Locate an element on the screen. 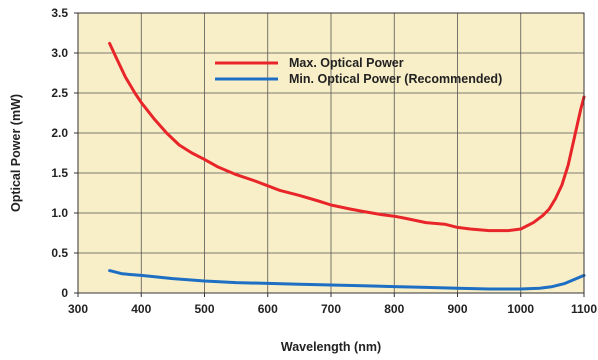  x-tick-label: 500 is located at coordinates (204, 309).